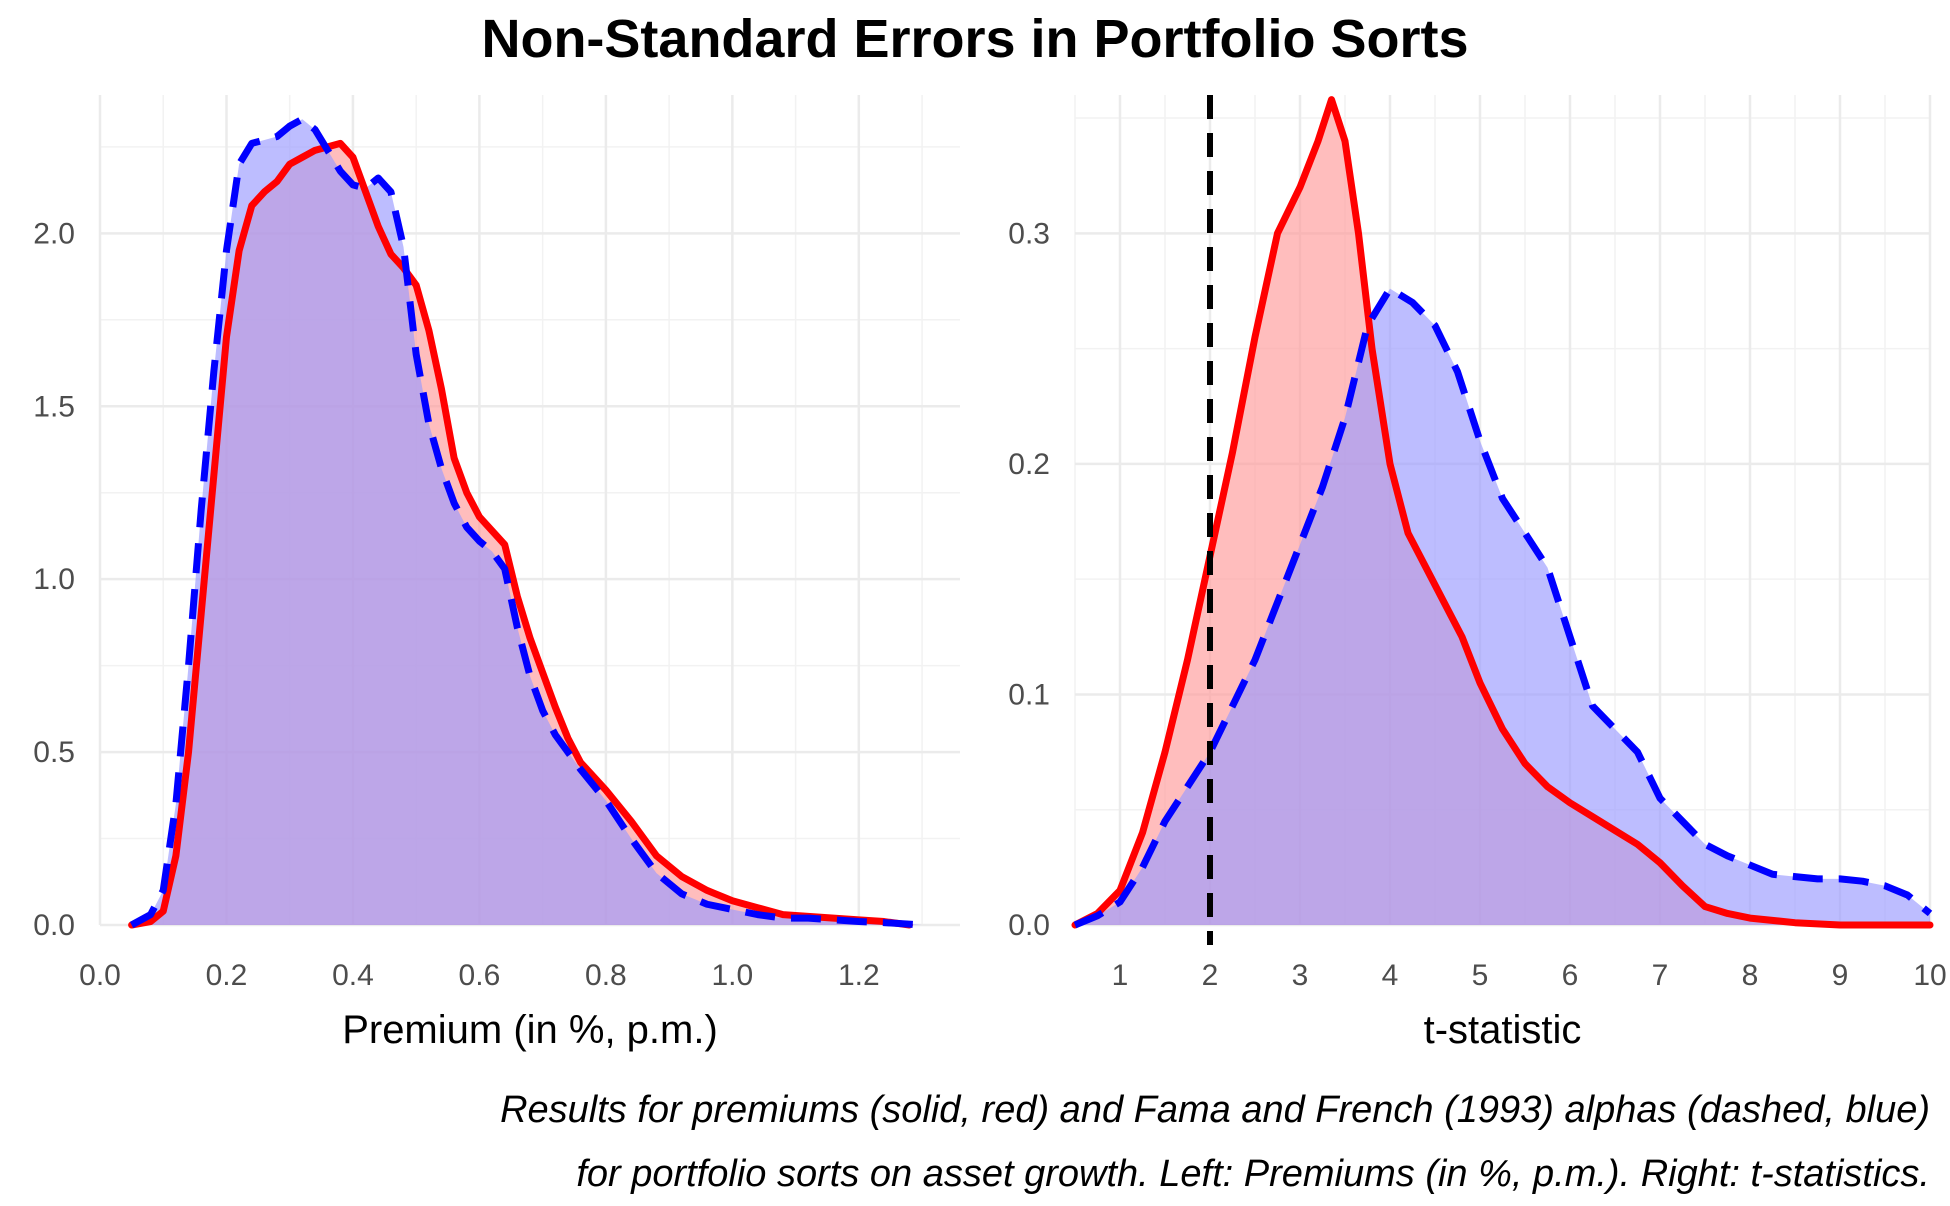  I want to click on chart-title: Non-Standard Errors in Portfolio Sorts, so click(975, 39).